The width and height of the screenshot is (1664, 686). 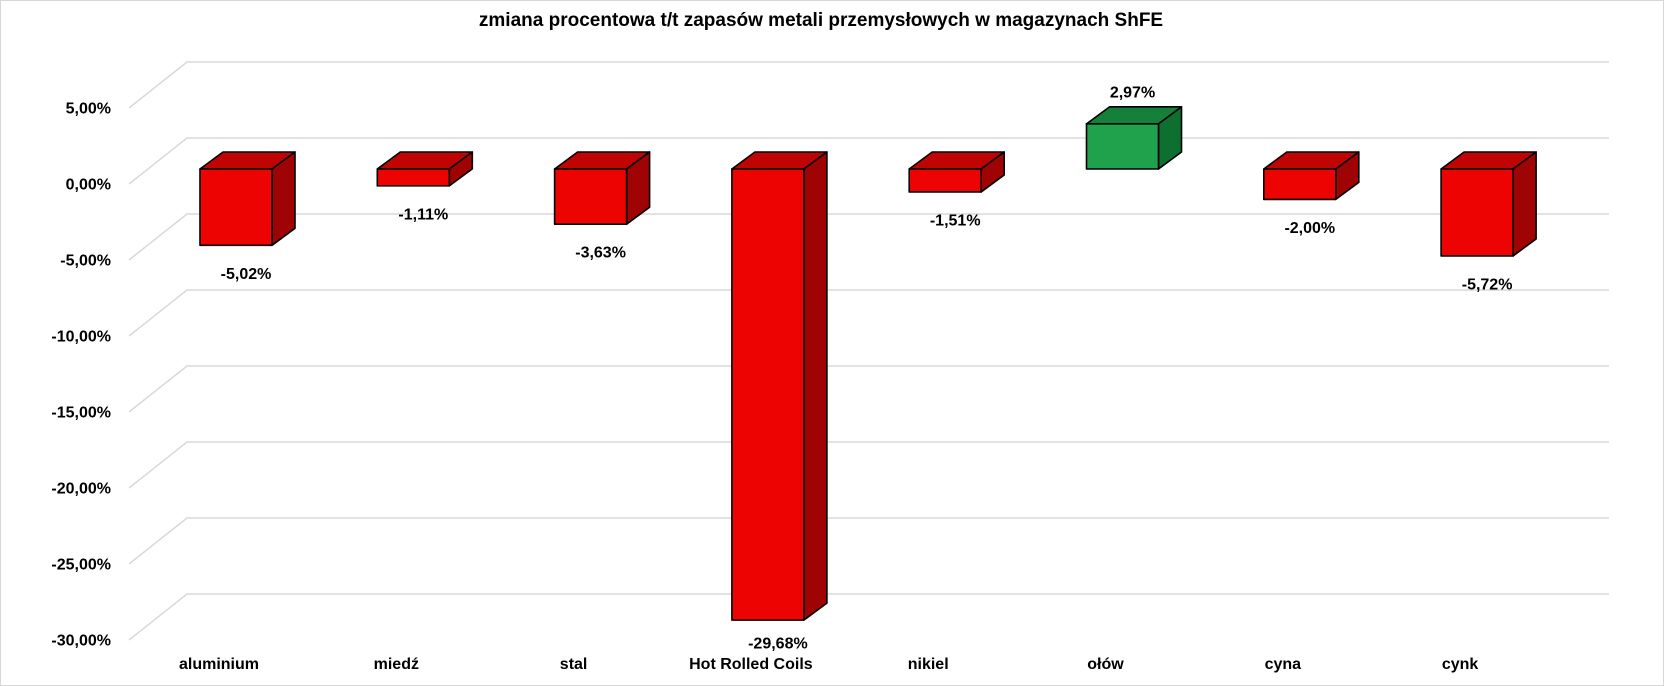 I want to click on category-label-cyna: cyna, so click(x=1283, y=664).